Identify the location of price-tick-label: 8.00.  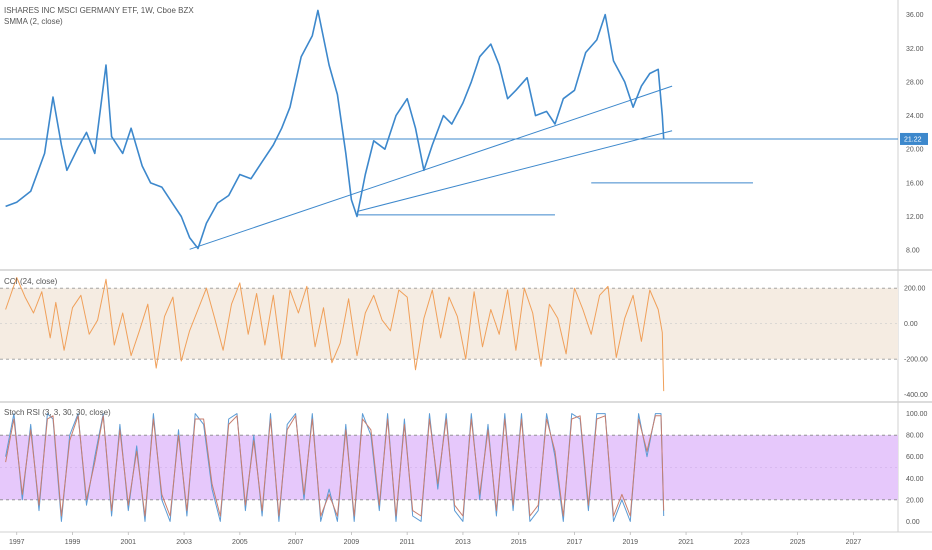
(913, 251).